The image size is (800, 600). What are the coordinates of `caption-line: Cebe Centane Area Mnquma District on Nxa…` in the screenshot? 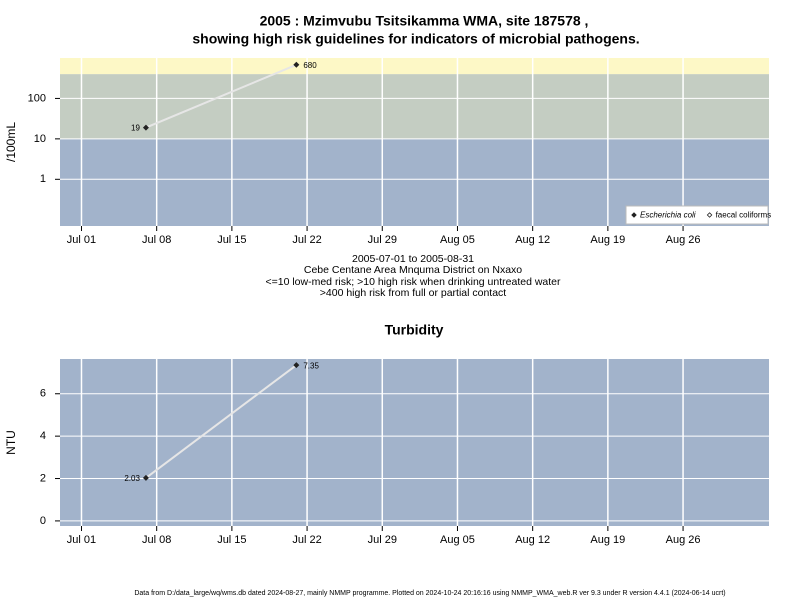 It's located at (413, 270).